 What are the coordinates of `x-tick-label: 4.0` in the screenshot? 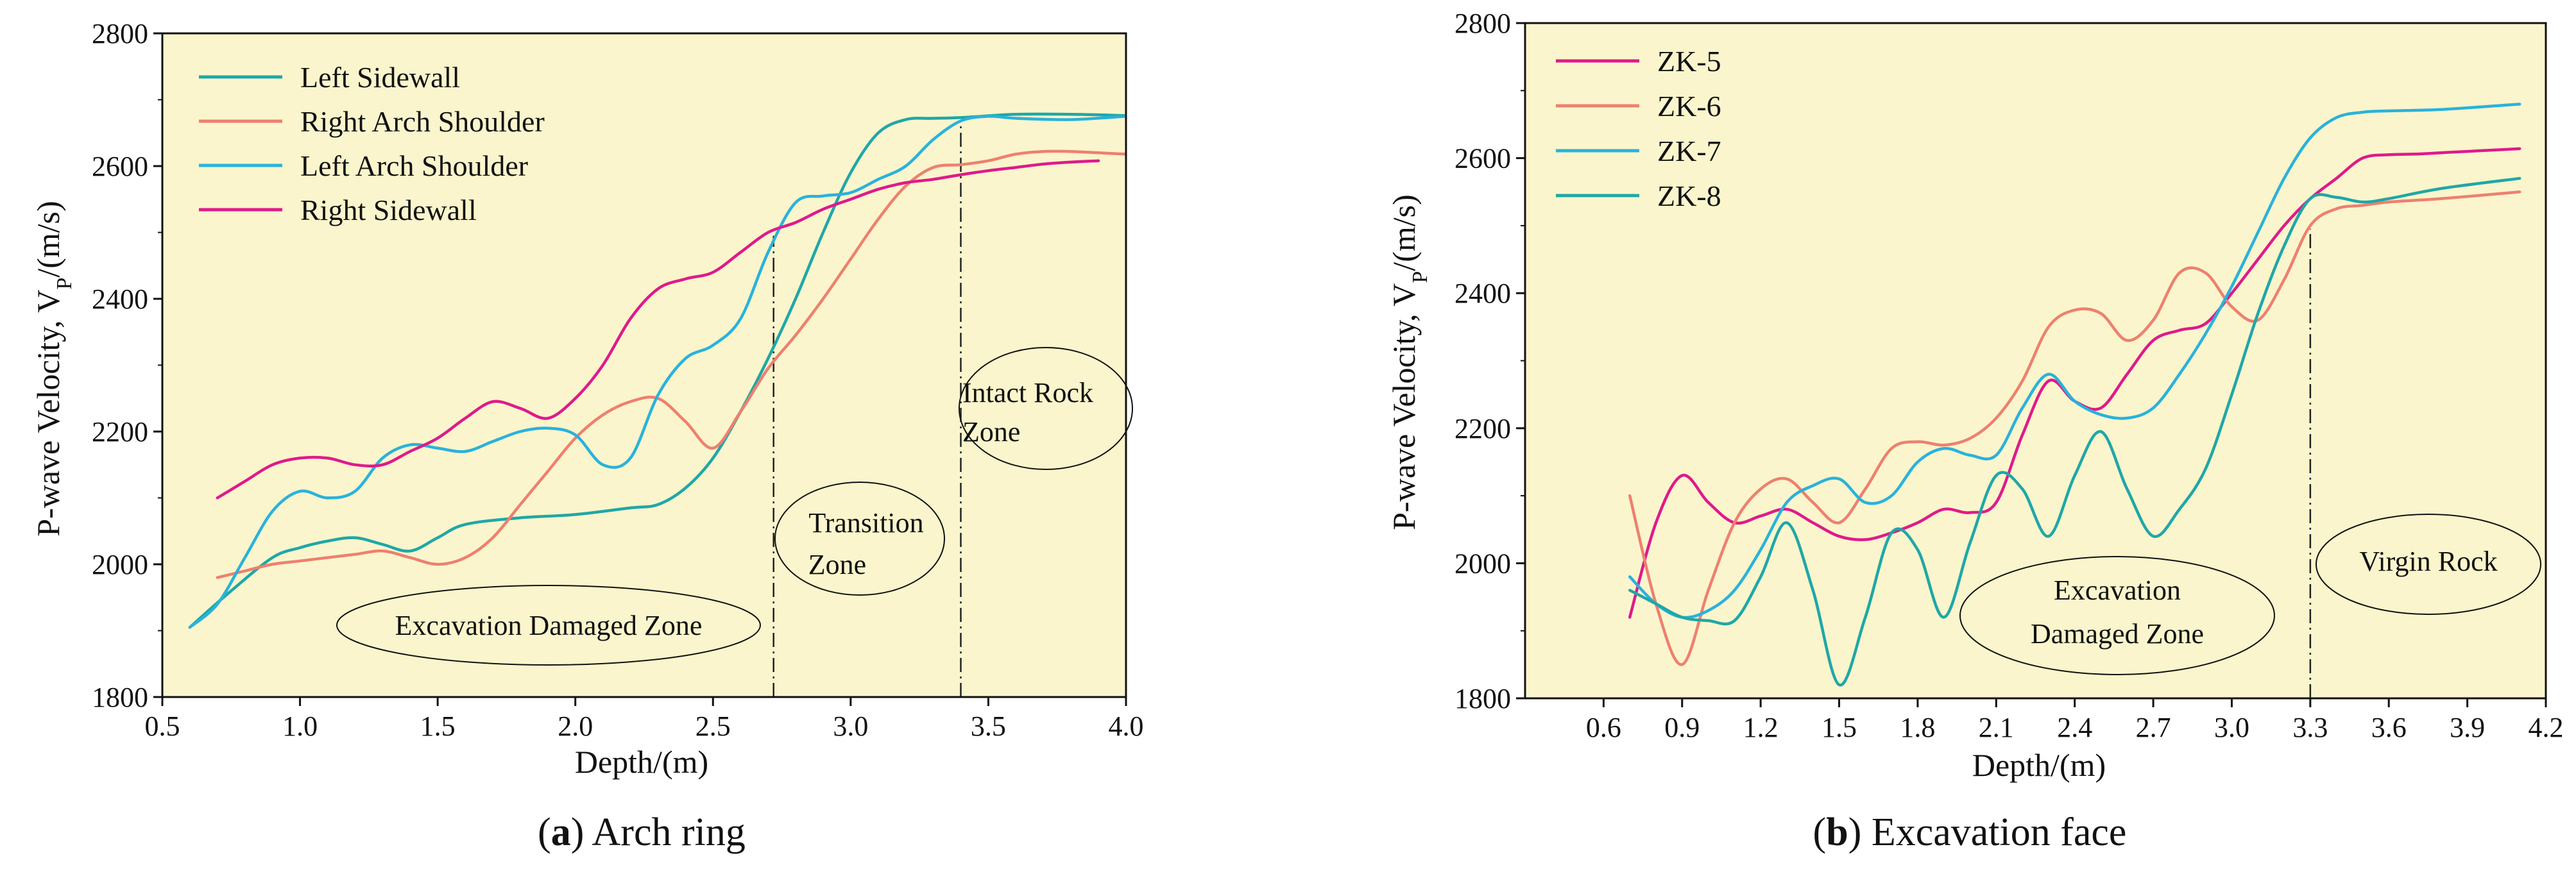 It's located at (1126, 726).